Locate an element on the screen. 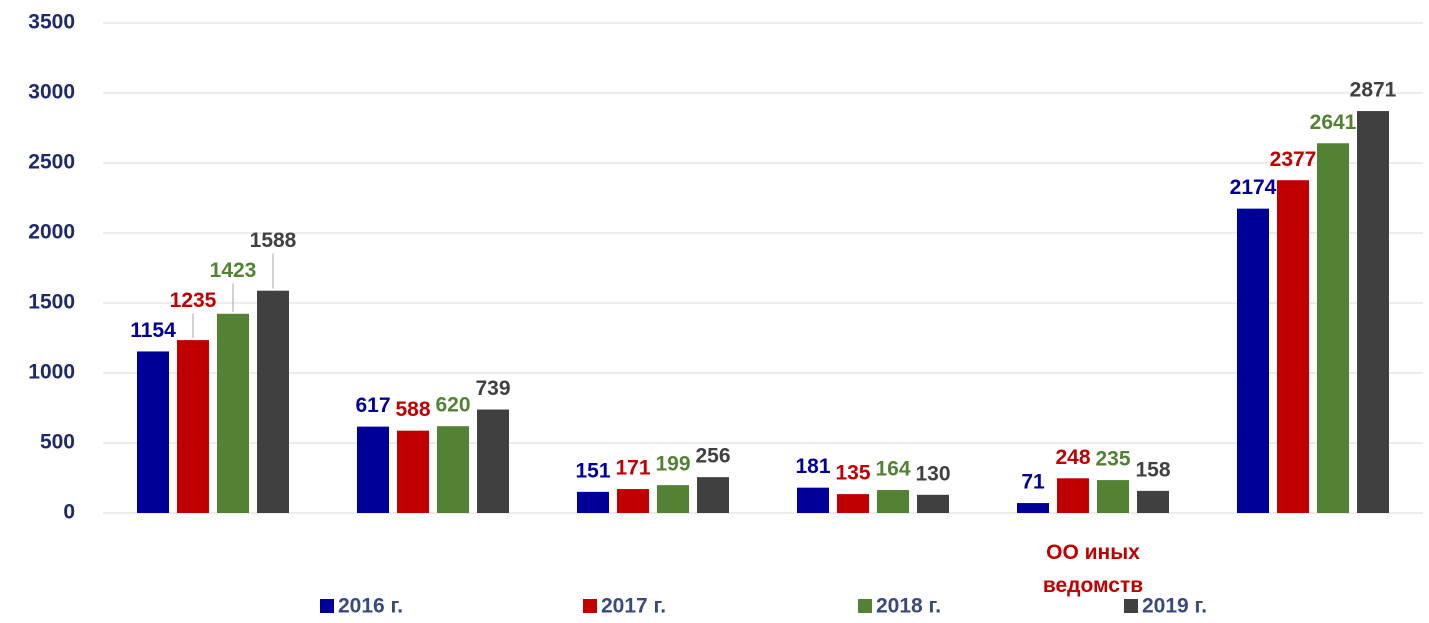  y-tick-label: 3500 is located at coordinates (51, 22).